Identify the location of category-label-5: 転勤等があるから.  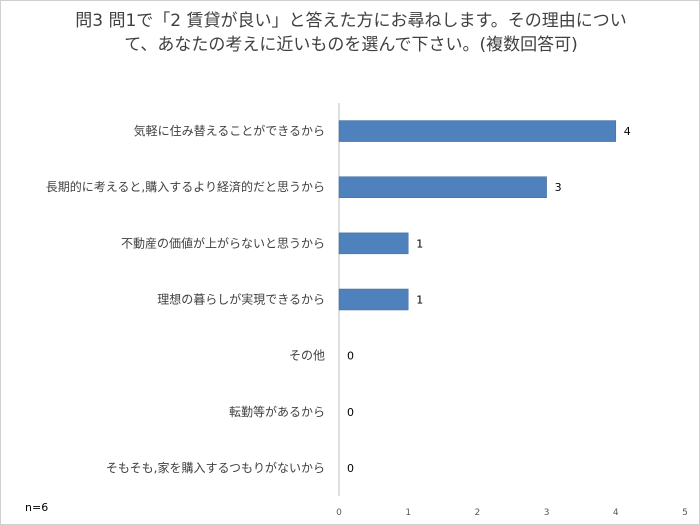
(277, 411).